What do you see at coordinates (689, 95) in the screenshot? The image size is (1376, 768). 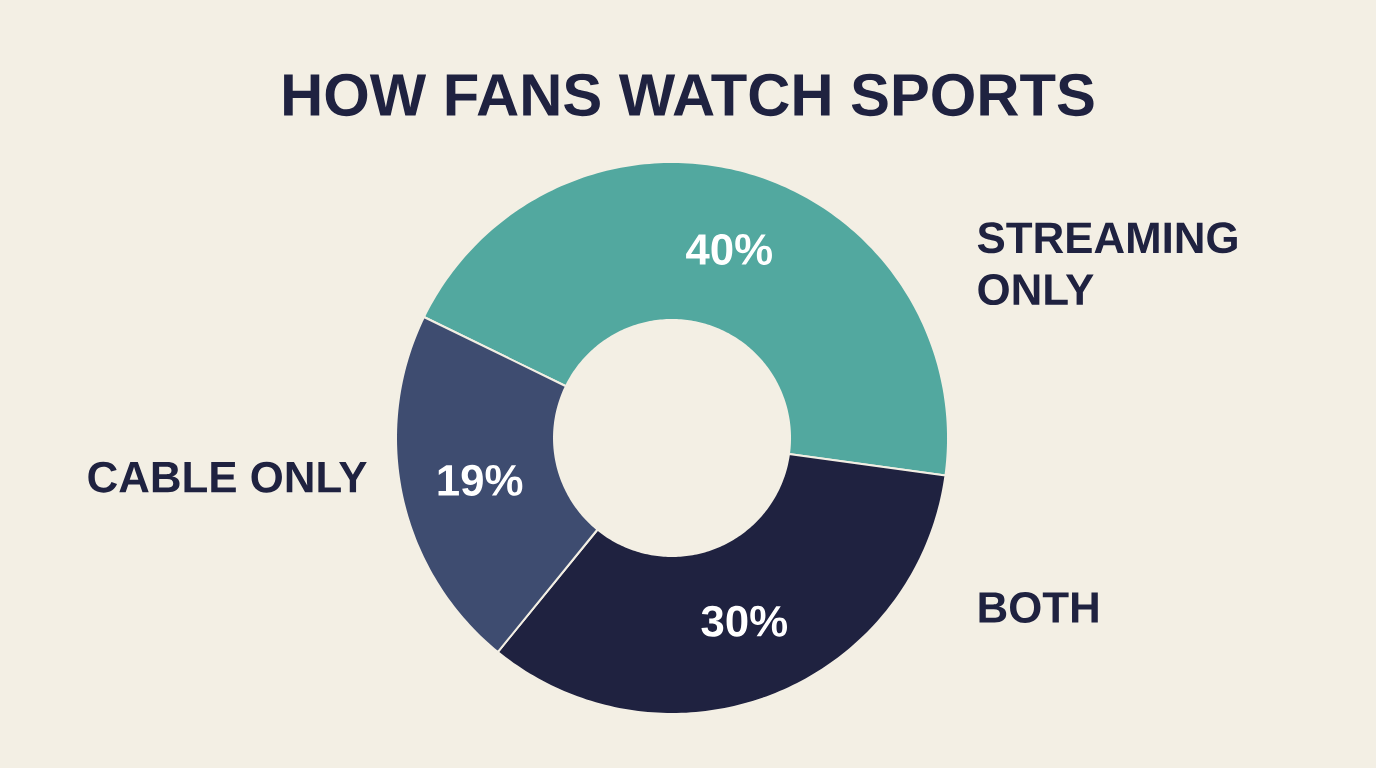 I see `chart-title: HOW FANS WATCH SPORTS` at bounding box center [689, 95].